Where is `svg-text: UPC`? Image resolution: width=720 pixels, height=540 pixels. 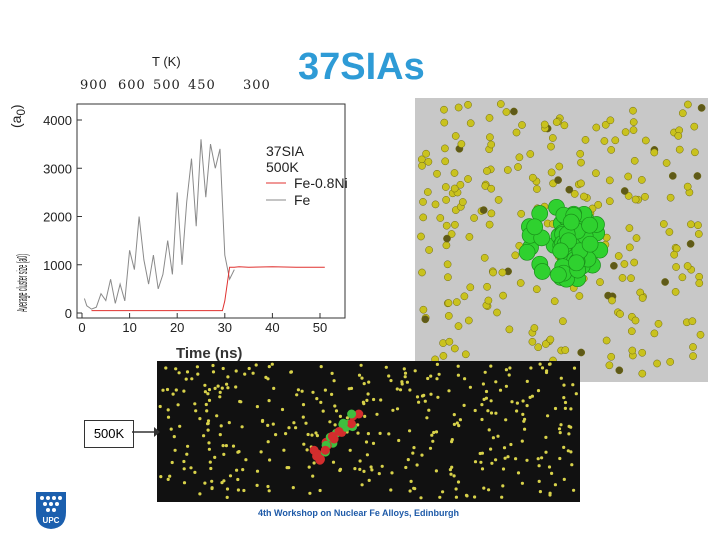 svg-text: UPC is located at coordinates (51, 520).